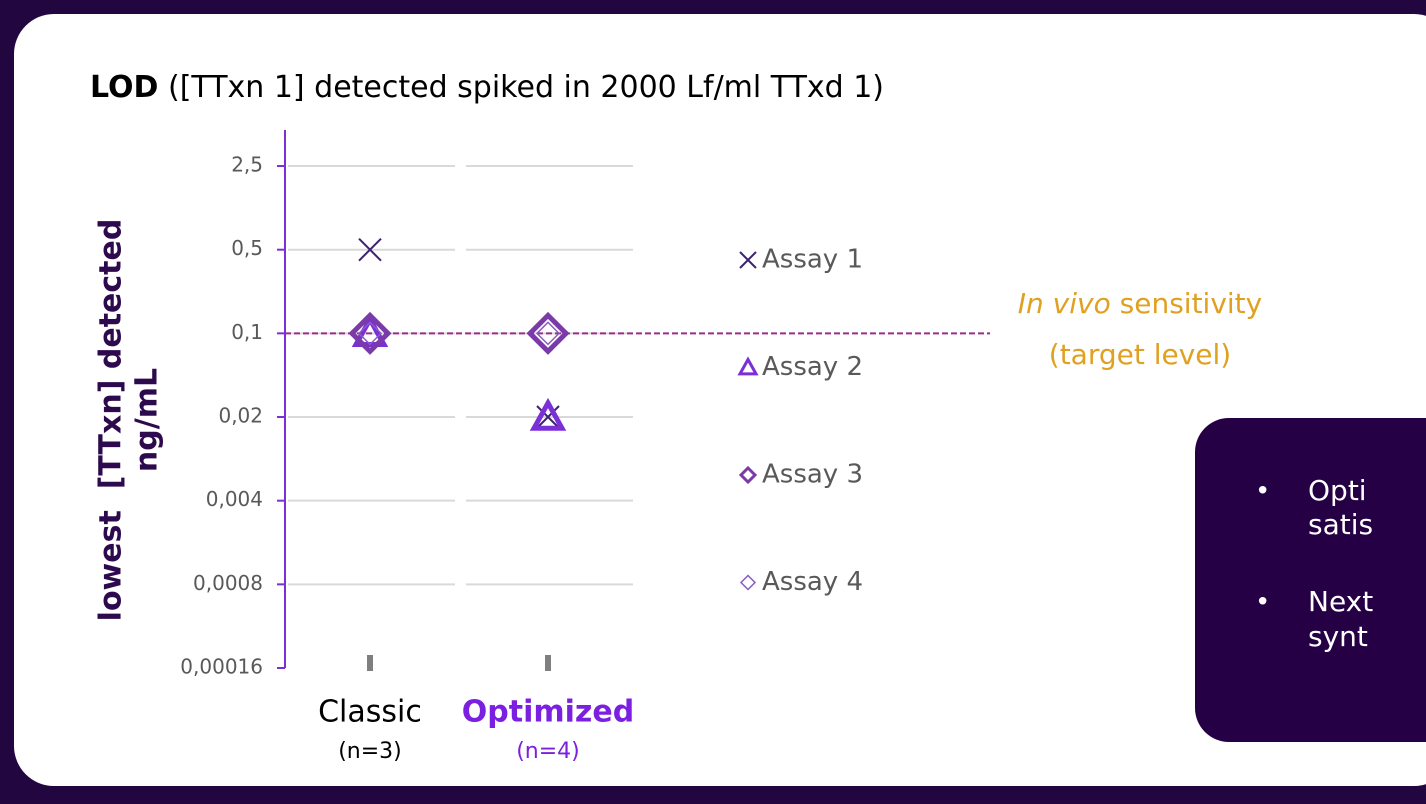 The width and height of the screenshot is (1426, 804). Describe the element at coordinates (147, 420) in the screenshot. I see `y-axis-label: ng/mL` at that location.